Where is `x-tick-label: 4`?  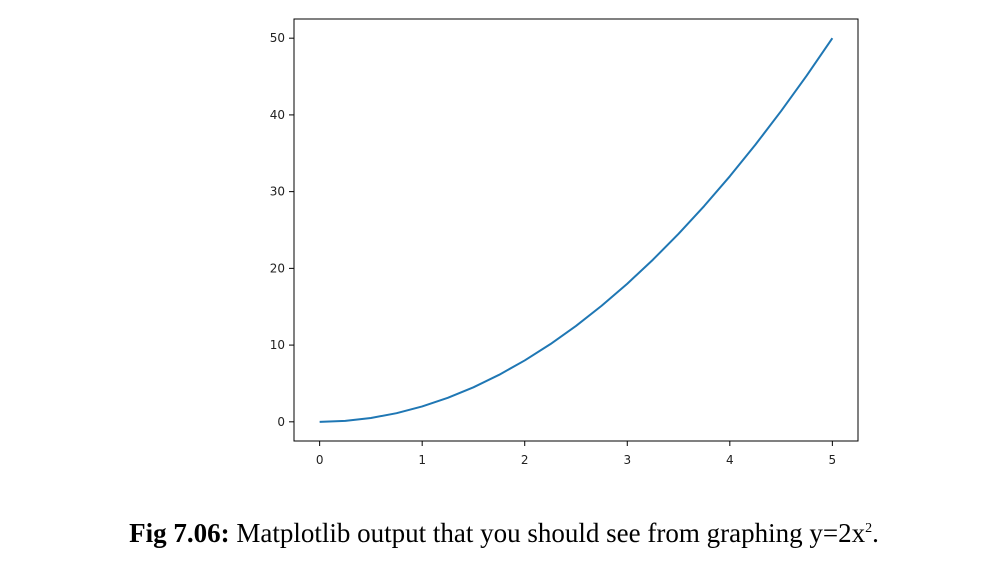
x-tick-label: 4 is located at coordinates (730, 460).